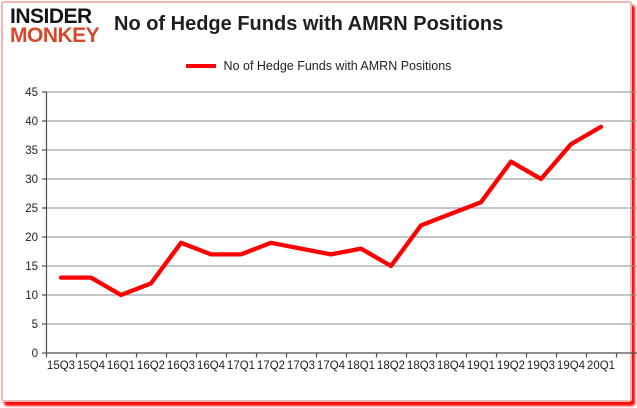 The width and height of the screenshot is (637, 408). What do you see at coordinates (301, 366) in the screenshot?
I see `x-axis-tick-label: 17Q3` at bounding box center [301, 366].